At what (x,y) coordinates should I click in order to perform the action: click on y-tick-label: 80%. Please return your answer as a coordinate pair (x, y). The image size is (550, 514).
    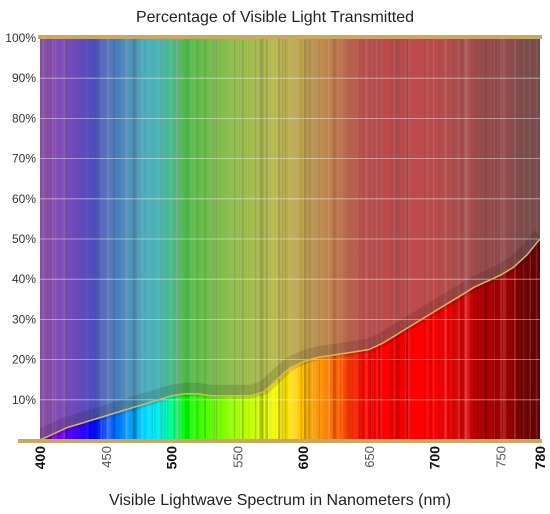
    Looking at the image, I should click on (24, 118).